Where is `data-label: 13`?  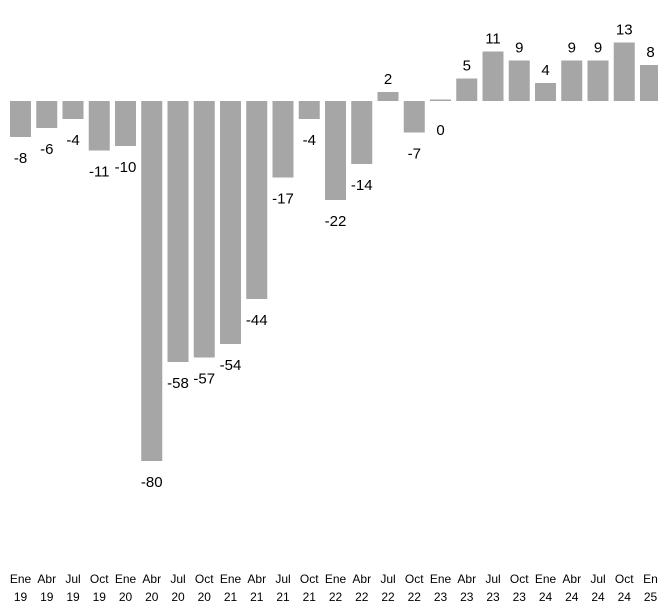
data-label: 13 is located at coordinates (624, 30).